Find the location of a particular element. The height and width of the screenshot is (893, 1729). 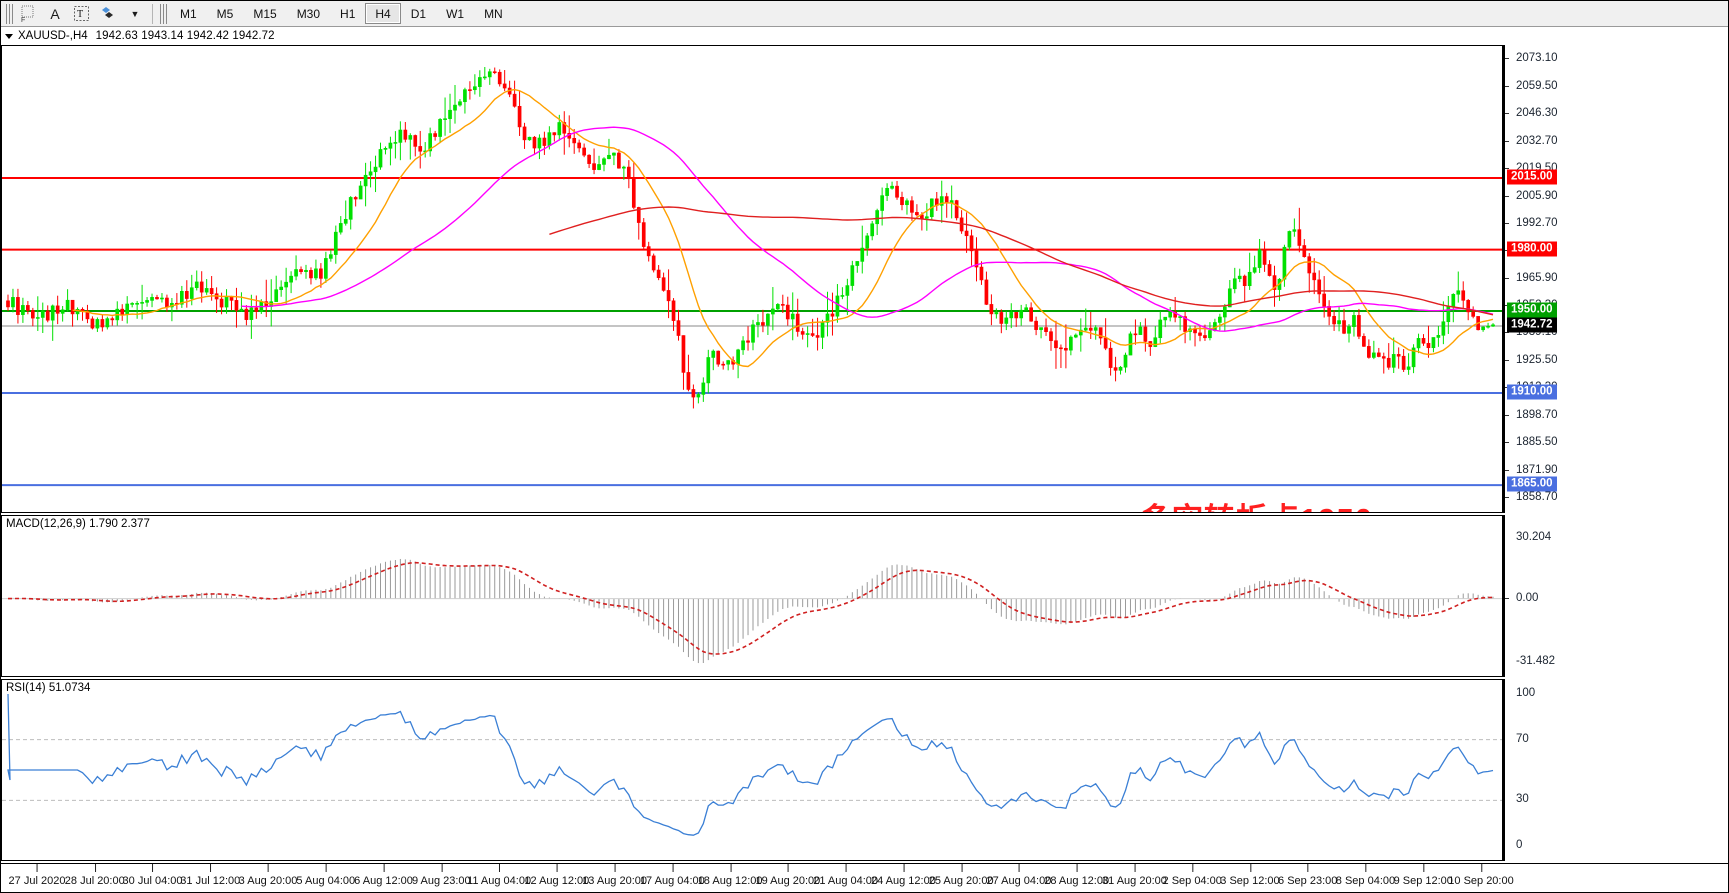

svg-text: F is located at coordinates (23, 20).